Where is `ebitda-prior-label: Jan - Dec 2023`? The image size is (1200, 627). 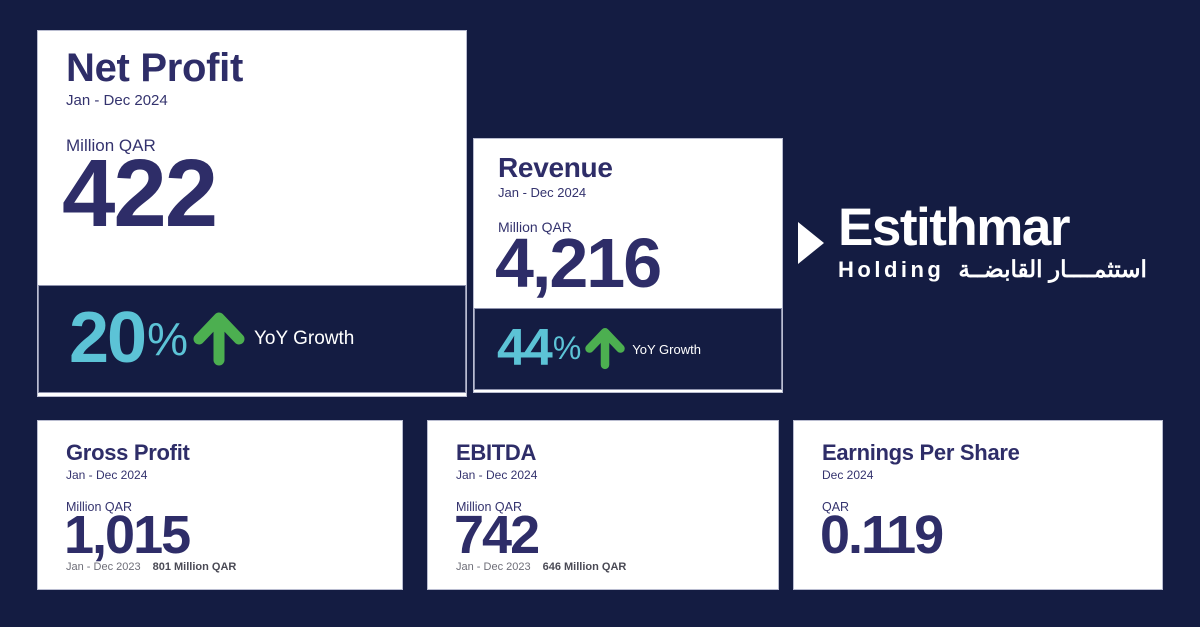
ebitda-prior-label: Jan - Dec 2023 is located at coordinates (493, 567).